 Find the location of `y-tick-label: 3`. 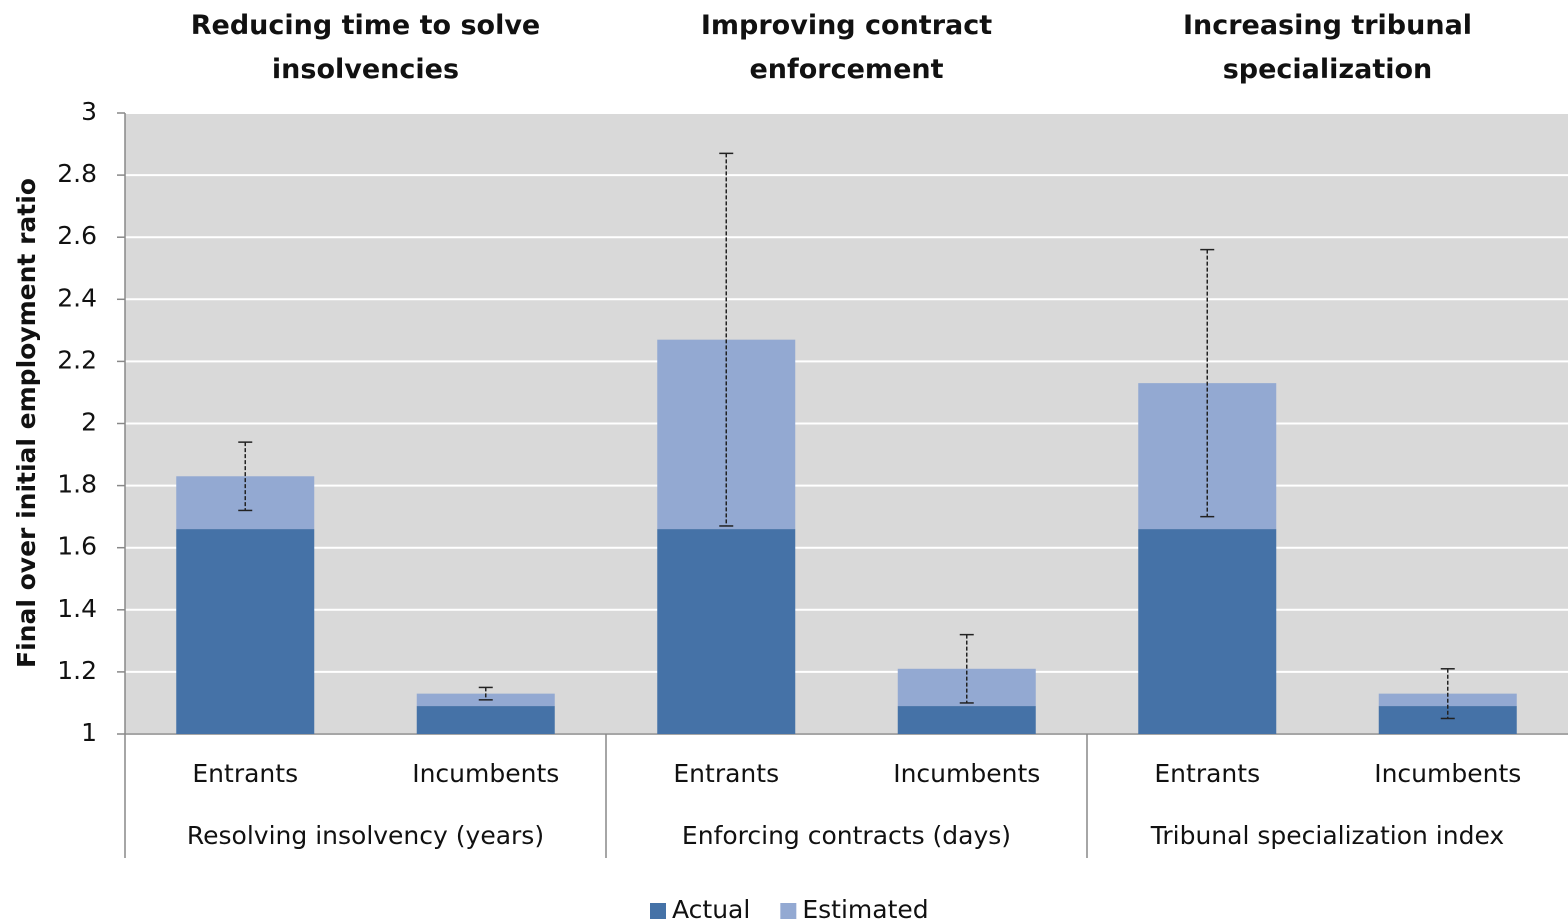

y-tick-label: 3 is located at coordinates (89, 111).